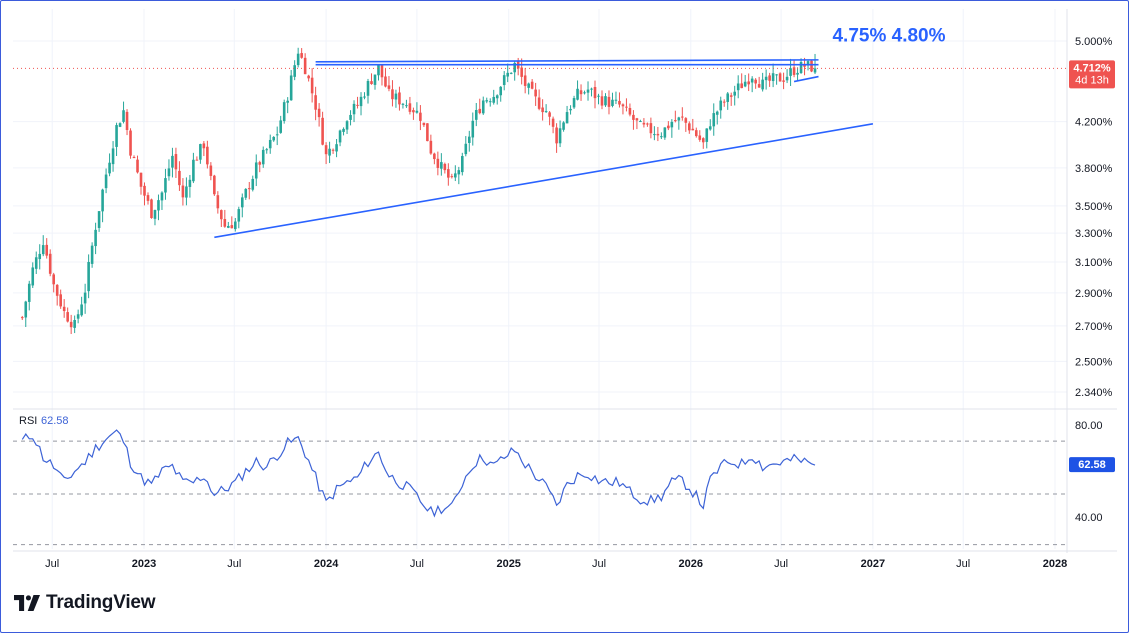 Image resolution: width=1129 pixels, height=637 pixels. I want to click on time-tick-label: 2027, so click(873, 564).